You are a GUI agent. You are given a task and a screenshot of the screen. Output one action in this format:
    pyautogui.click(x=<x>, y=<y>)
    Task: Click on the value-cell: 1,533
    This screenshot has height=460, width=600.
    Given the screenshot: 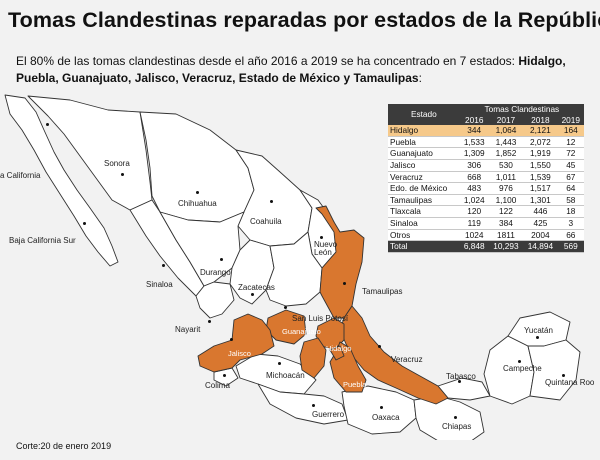 What is the action you would take?
    pyautogui.click(x=474, y=142)
    